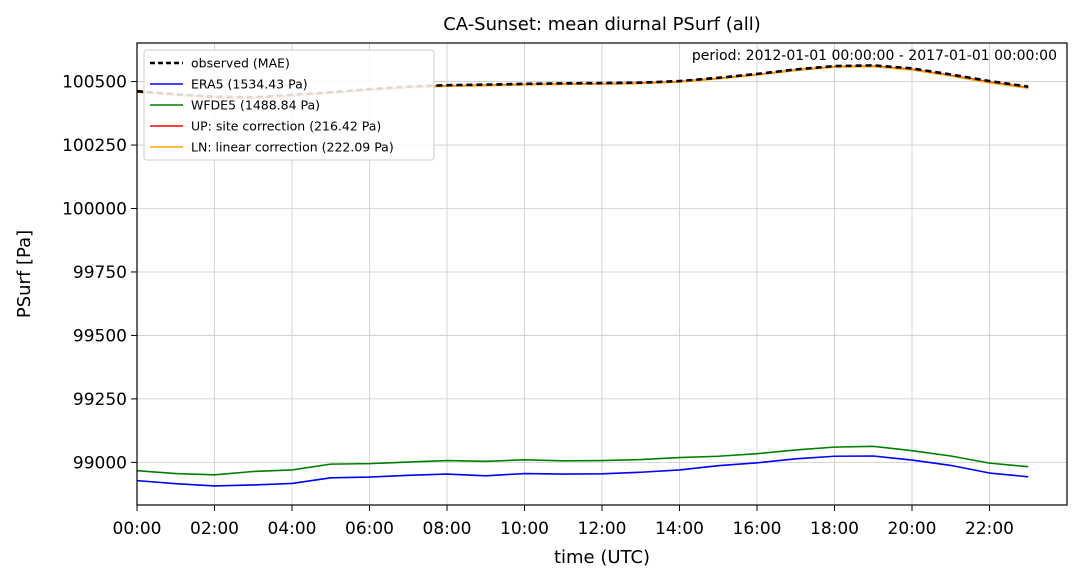 The width and height of the screenshot is (1082, 583). Describe the element at coordinates (137, 529) in the screenshot. I see `x-tick-label: 00:00` at that location.